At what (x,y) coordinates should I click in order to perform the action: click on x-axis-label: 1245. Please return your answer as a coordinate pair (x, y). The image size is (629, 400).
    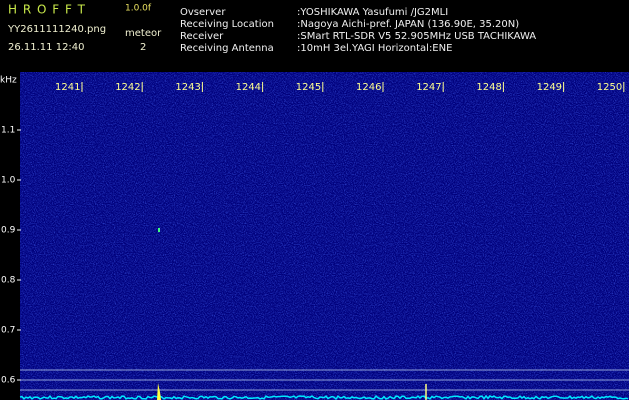
    Looking at the image, I should click on (308, 87).